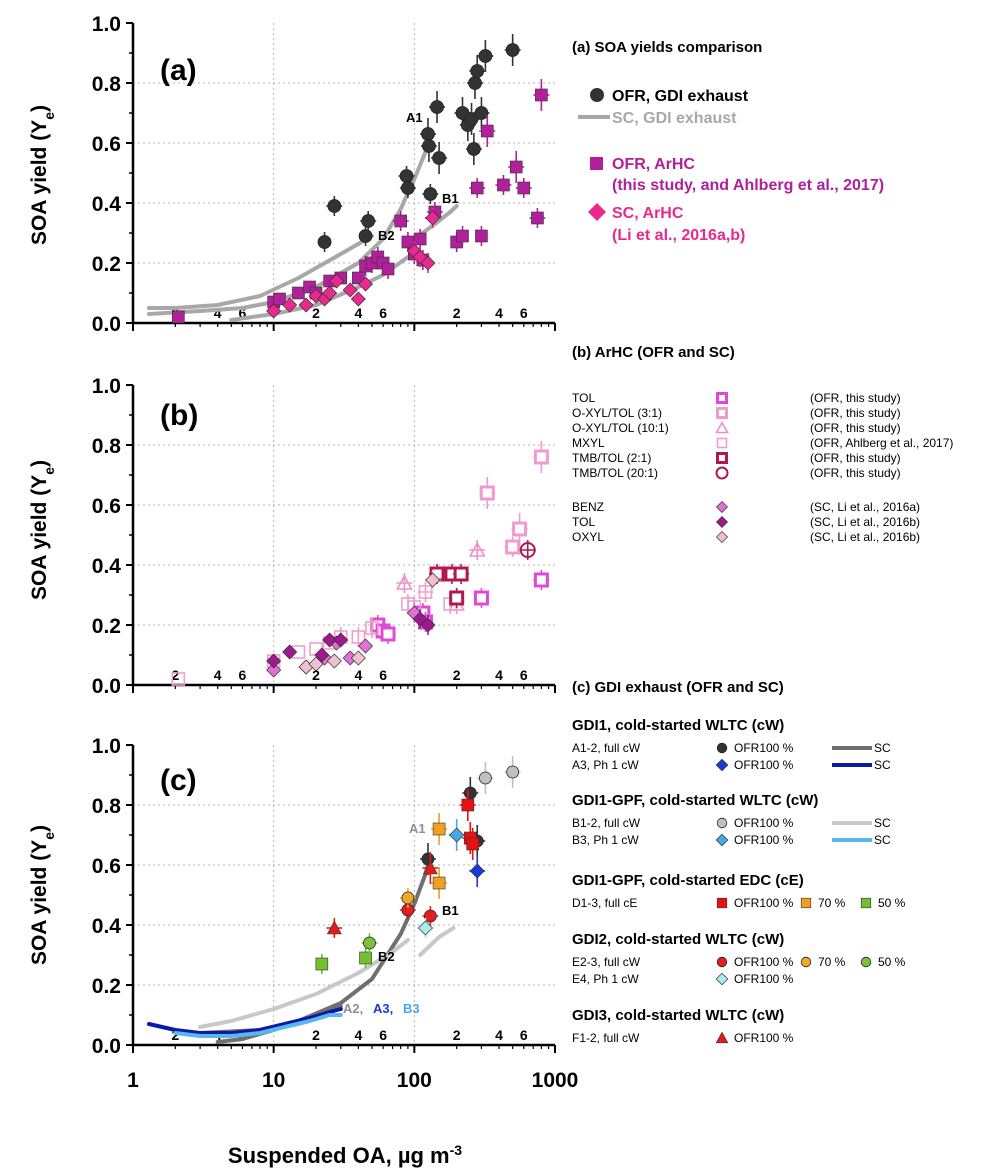 The height and width of the screenshot is (1172, 998). I want to click on legend-c-marker-label: 50 %, so click(892, 903).